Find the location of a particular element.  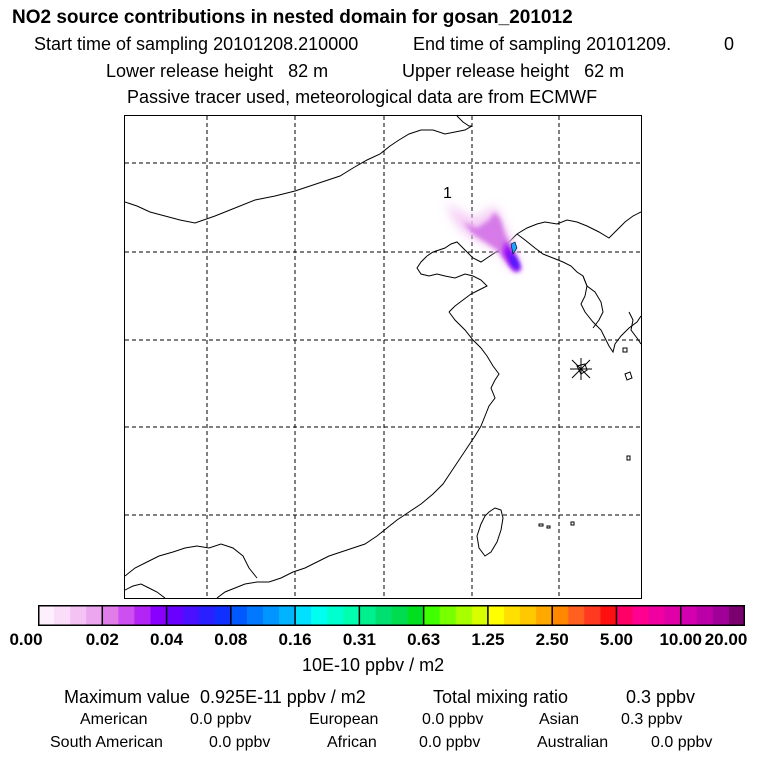

total-mixing-ratio-value: 0.3 ppbv is located at coordinates (661, 697).